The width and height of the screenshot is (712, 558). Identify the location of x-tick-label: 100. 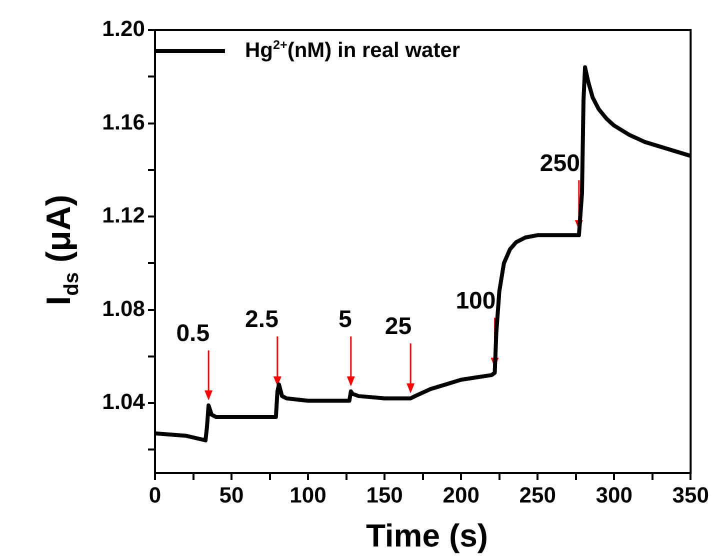
(308, 495).